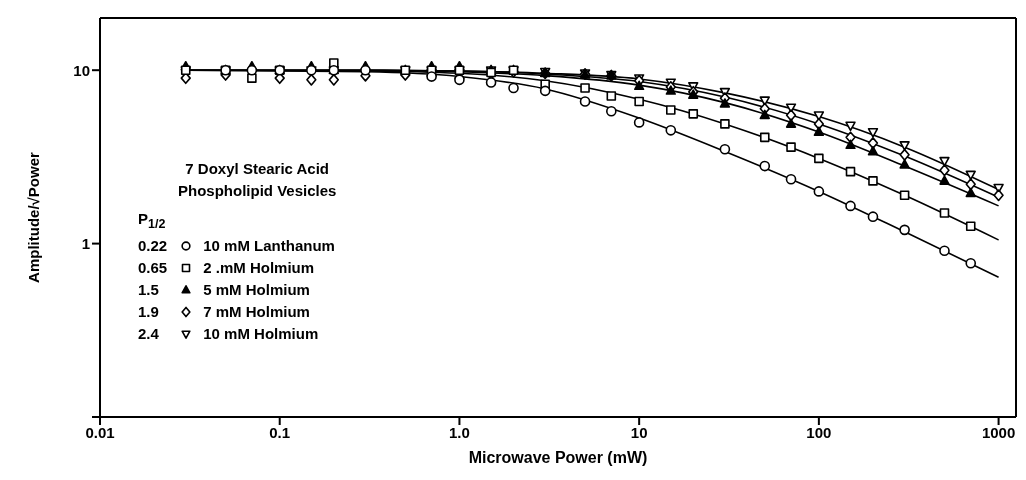 Image resolution: width=1026 pixels, height=480 pixels. Describe the element at coordinates (259, 268) in the screenshot. I see `legend-label: 2 .mM Holmium` at that location.